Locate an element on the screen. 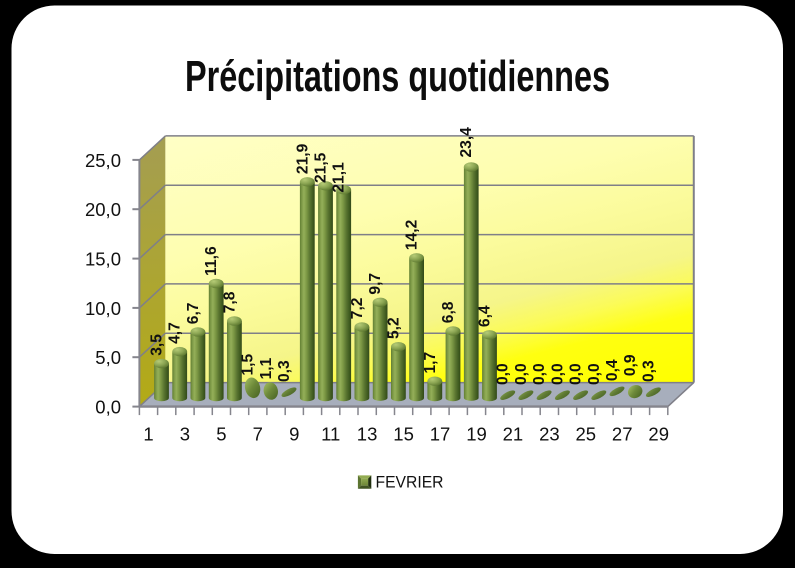 The image size is (795, 568). svg-text: FEVRIER is located at coordinates (410, 482).